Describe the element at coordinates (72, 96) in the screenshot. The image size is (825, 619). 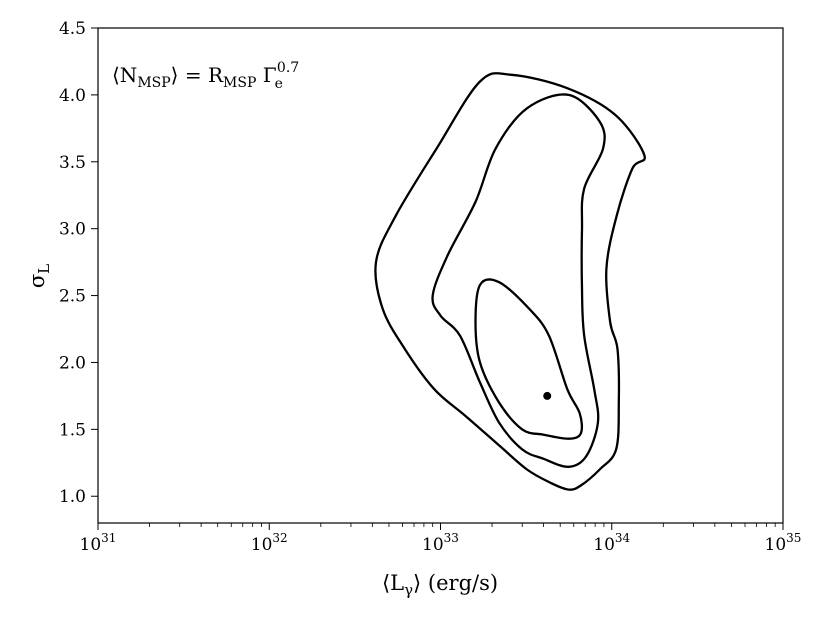
I see `y-tick-label: 4.0` at that location.